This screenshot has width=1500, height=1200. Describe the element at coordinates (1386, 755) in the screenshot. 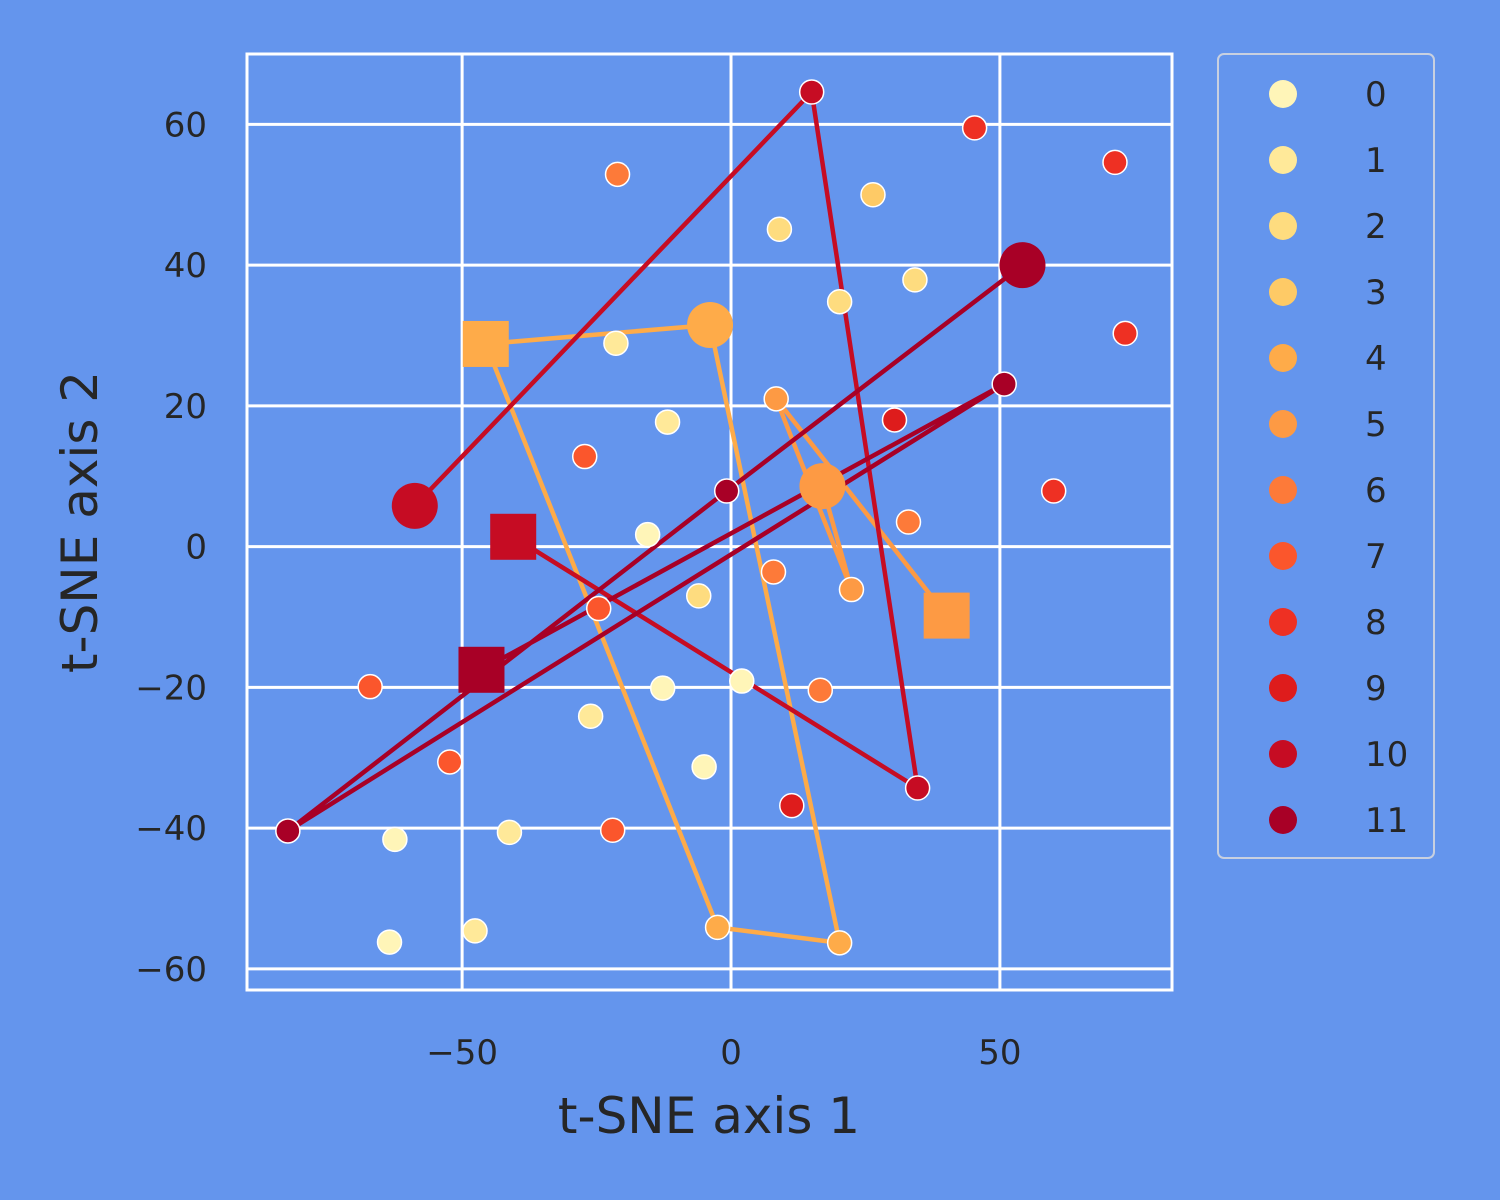

I see `legend-label-series-10: 10` at that location.